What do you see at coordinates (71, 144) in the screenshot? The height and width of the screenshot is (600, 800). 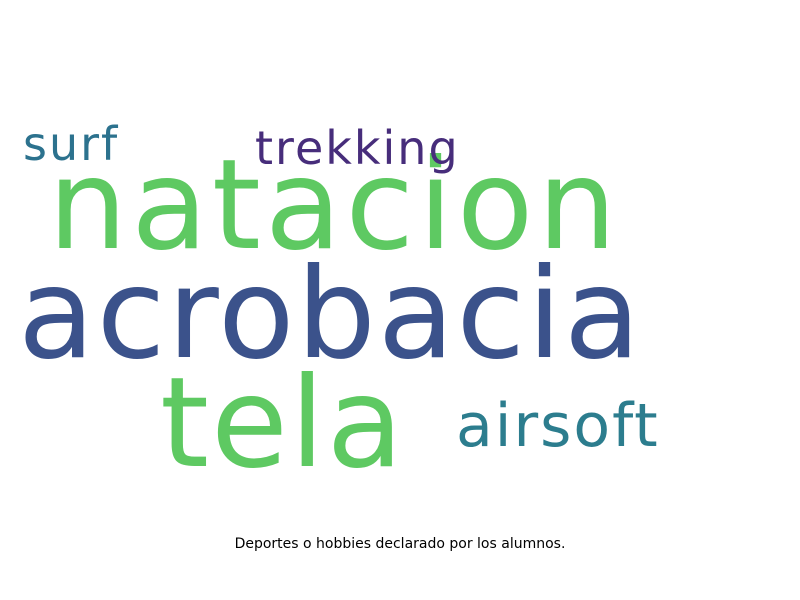 I see `word-surf: surf` at bounding box center [71, 144].